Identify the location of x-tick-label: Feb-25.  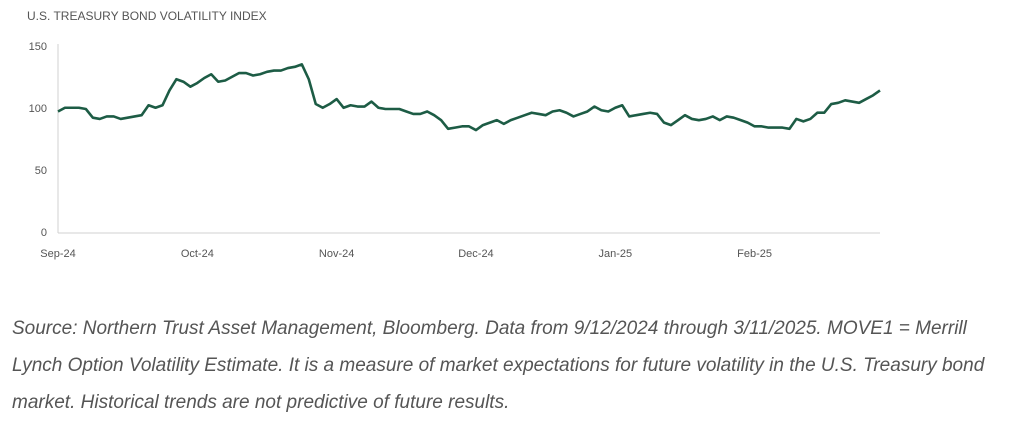
(754, 254).